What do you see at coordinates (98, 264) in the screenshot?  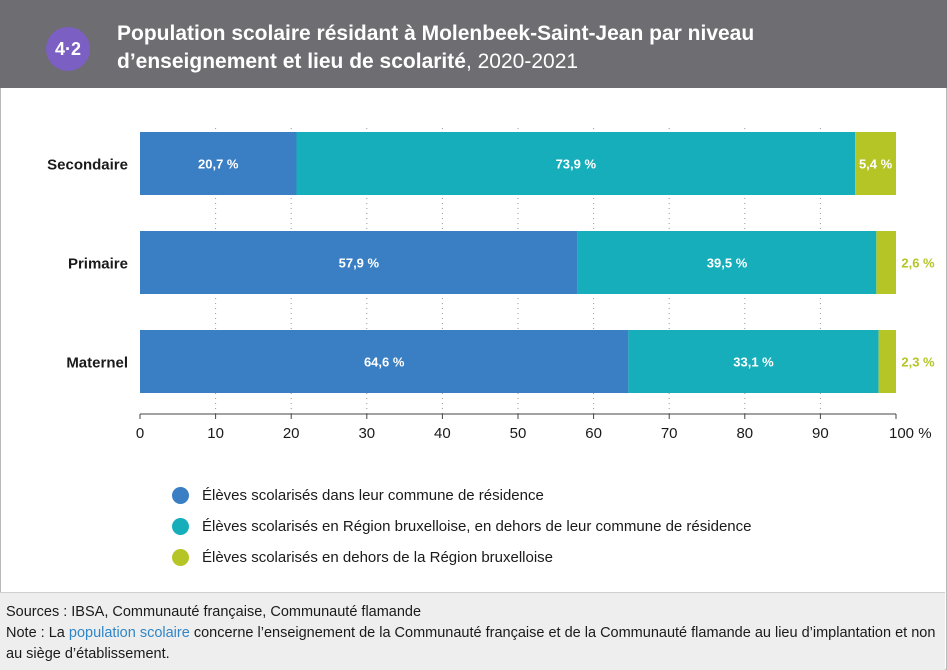 I see `category-label: Primaire` at bounding box center [98, 264].